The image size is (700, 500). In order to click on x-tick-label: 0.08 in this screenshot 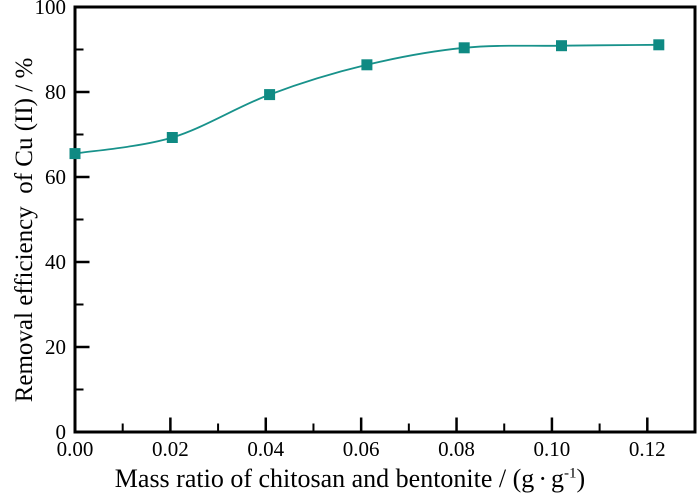, I will do `click(456, 449)`.